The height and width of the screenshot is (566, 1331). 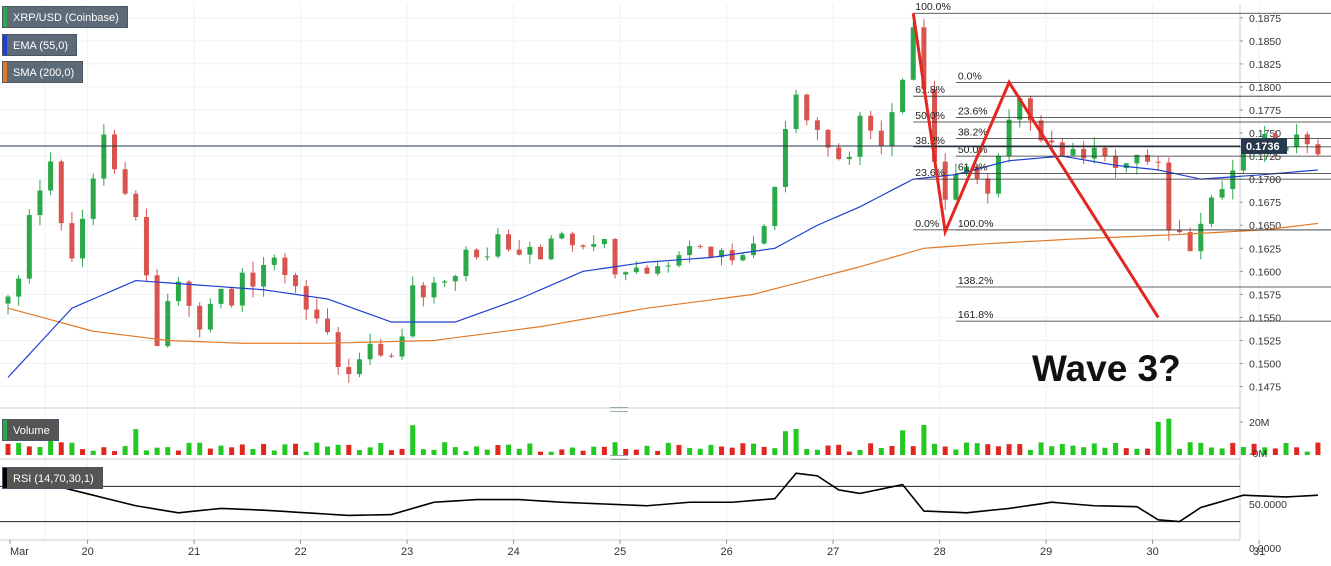 I want to click on pane-resize-handle-rsi, so click(x=619, y=457).